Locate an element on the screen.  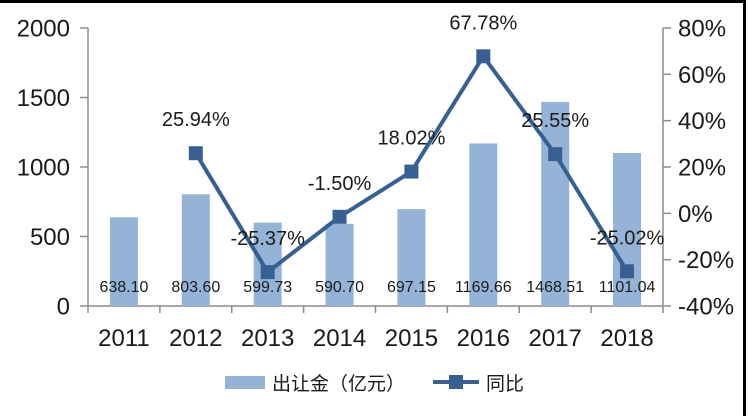
bar-value-label-2015: 697.15 is located at coordinates (411, 287).